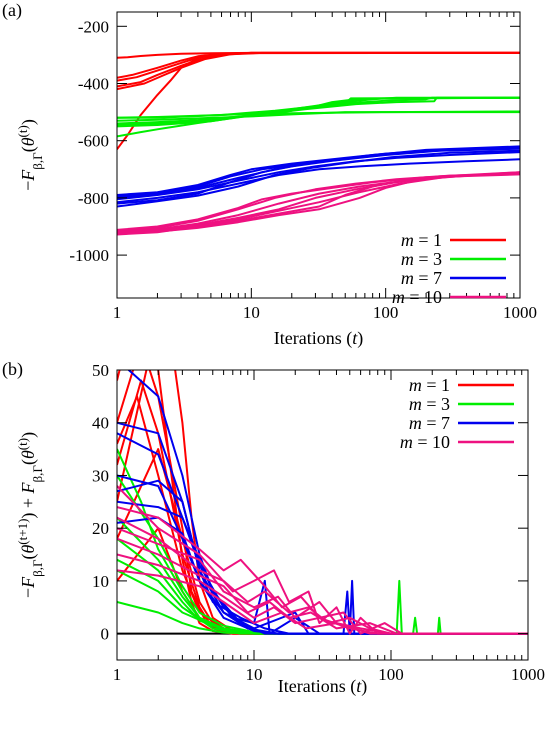  What do you see at coordinates (12, 369) in the screenshot?
I see `panel-label: (b)` at bounding box center [12, 369].